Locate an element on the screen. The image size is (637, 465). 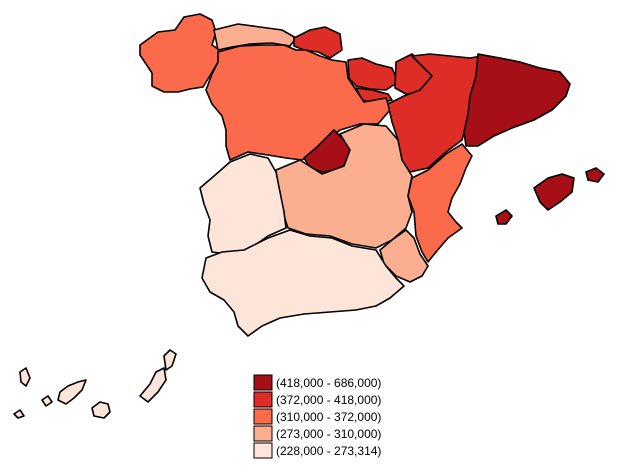
region-andalusia is located at coordinates (303, 283).